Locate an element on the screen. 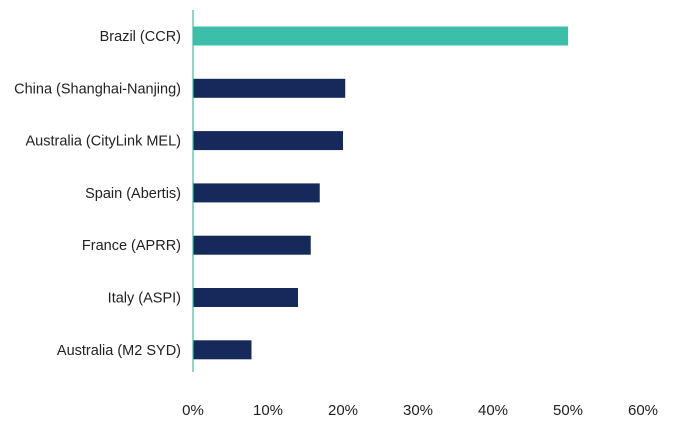 Image resolution: width=675 pixels, height=430 pixels. x-tick-labels: 0% 10% 20% 30% 40% 50% 60% is located at coordinates (420, 410).